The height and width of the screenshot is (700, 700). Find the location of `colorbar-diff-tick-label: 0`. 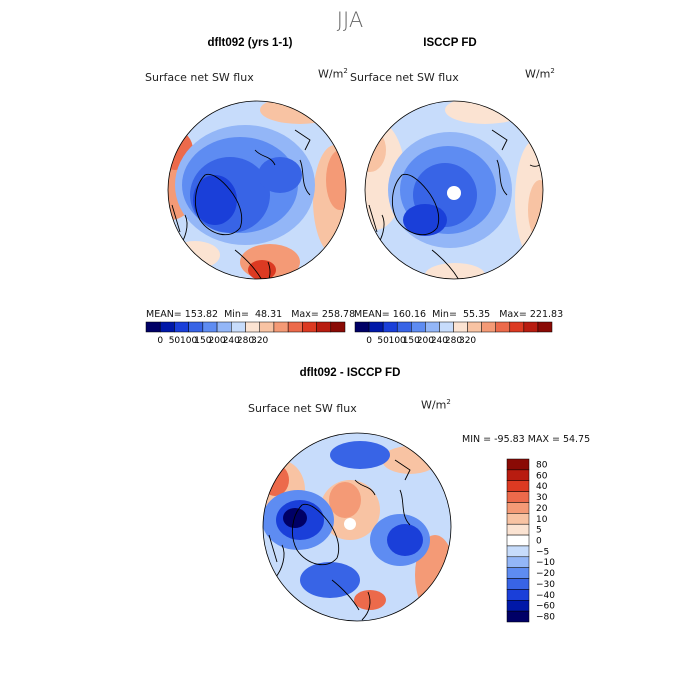

colorbar-diff-tick-label: 0 is located at coordinates (539, 542).